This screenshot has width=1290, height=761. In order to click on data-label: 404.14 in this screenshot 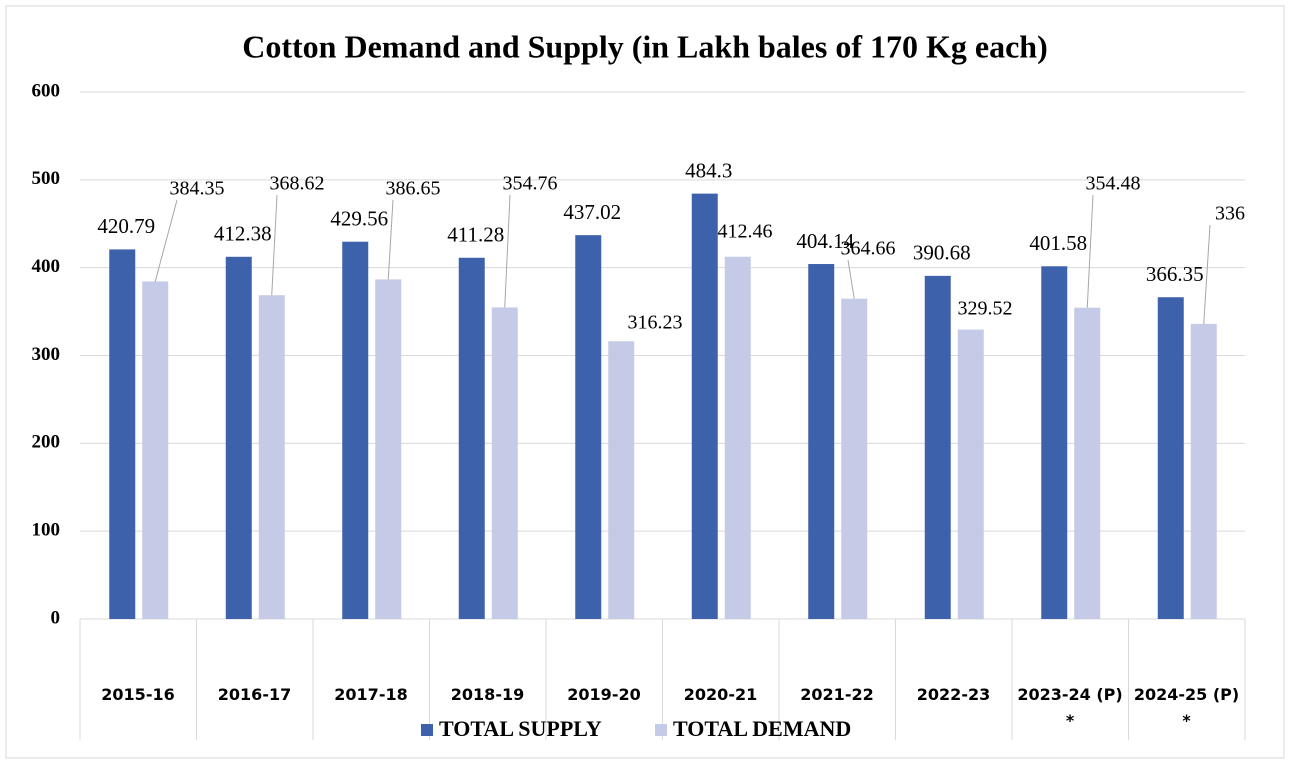, I will do `click(825, 241)`.